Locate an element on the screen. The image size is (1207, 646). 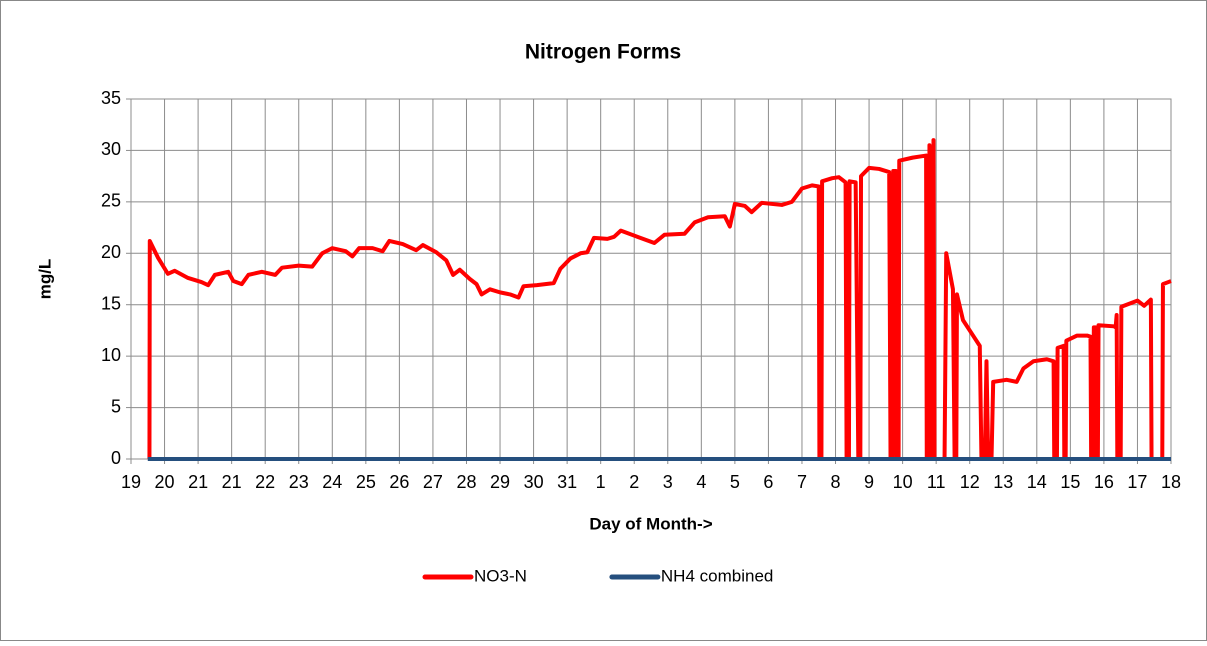
x-tick-label: 22 is located at coordinates (265, 482).